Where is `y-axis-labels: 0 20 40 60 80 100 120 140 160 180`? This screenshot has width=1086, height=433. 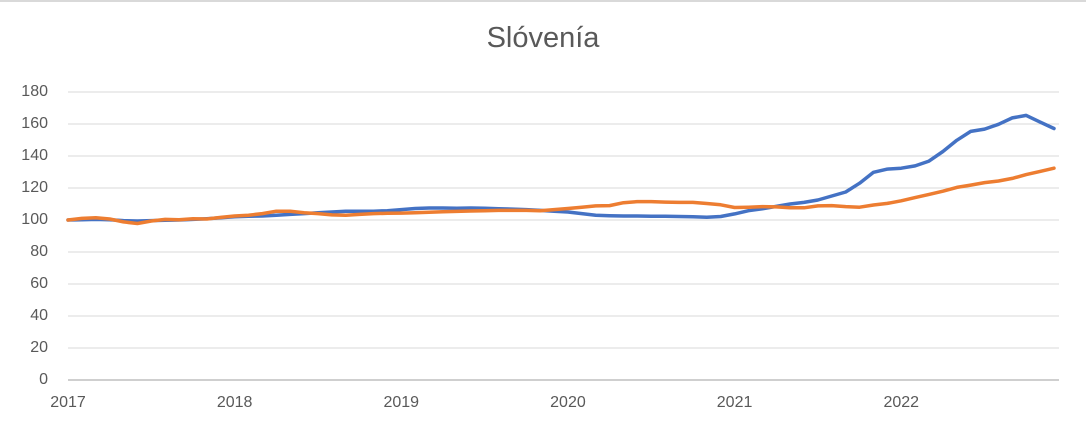 y-axis-labels: 0 20 40 60 80 100 120 140 160 180 is located at coordinates (24, 217).